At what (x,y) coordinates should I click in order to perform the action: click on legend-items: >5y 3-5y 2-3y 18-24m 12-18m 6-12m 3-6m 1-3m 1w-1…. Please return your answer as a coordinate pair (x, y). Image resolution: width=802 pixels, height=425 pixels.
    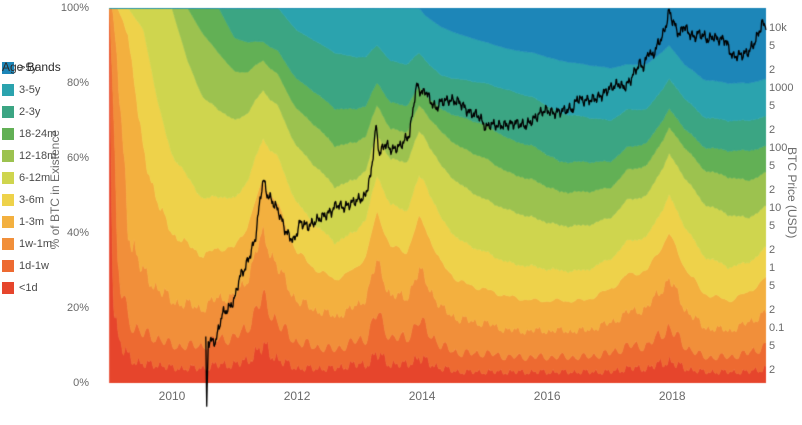
    Looking at the image, I should click on (32, 178).